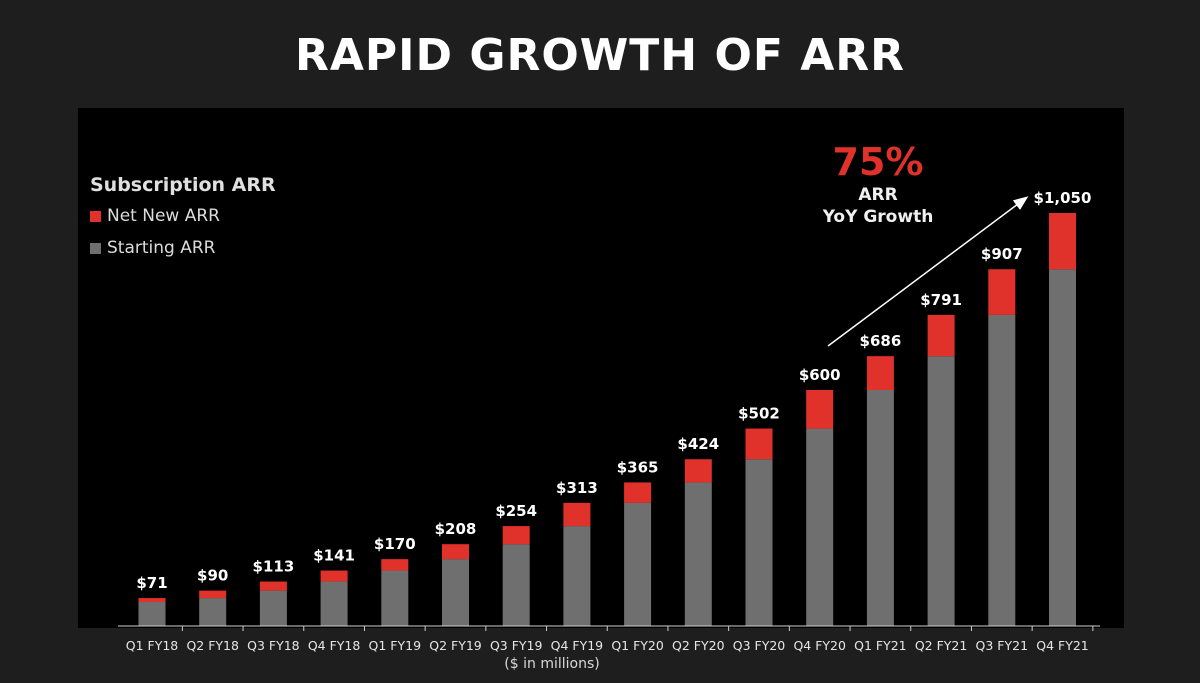 The width and height of the screenshot is (1200, 683). Describe the element at coordinates (395, 645) in the screenshot. I see `x-tick-label: Q1 FY19` at that location.